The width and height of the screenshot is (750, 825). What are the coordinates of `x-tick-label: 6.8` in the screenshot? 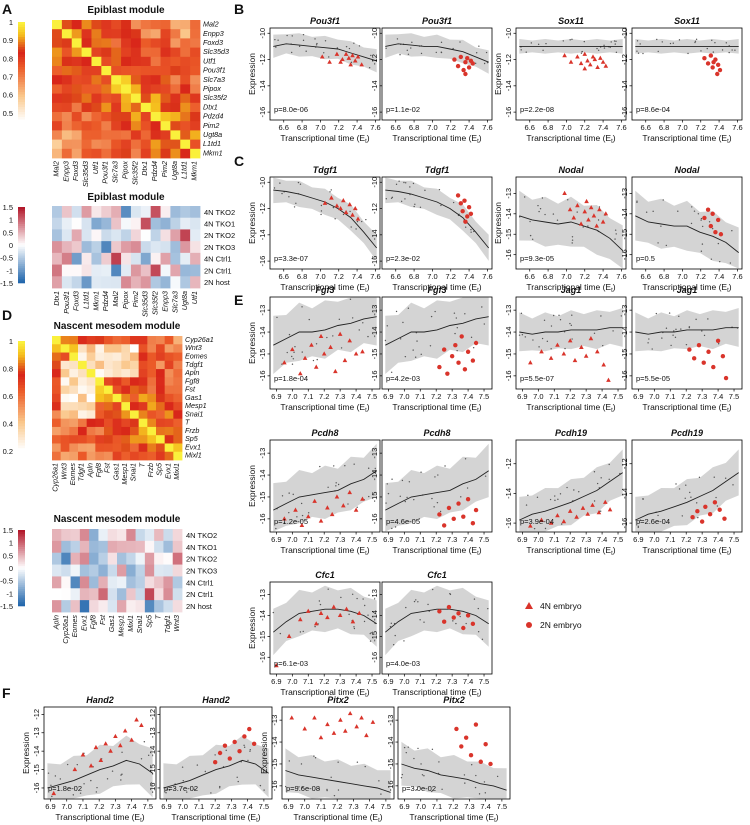 It's located at (548, 127).